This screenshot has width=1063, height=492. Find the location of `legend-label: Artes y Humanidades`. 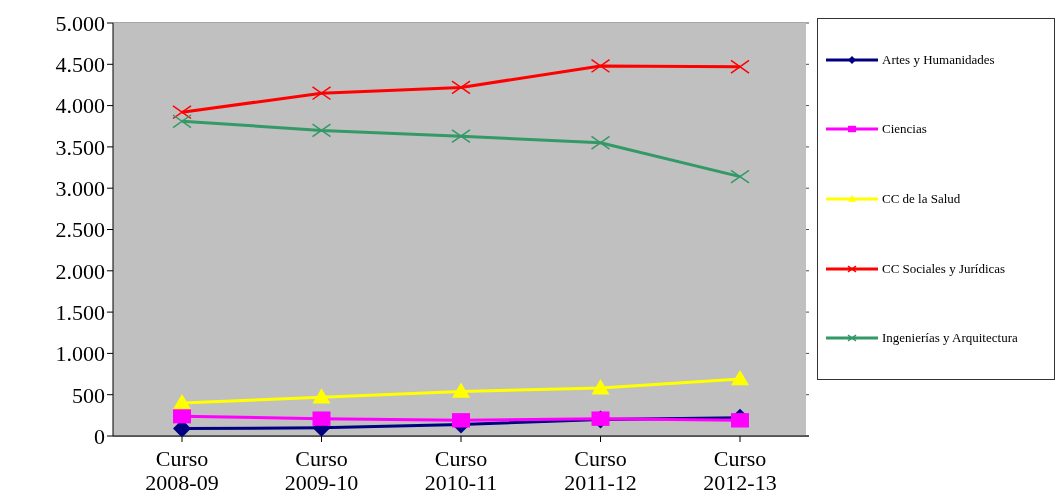

legend-label: Artes y Humanidades is located at coordinates (939, 59).